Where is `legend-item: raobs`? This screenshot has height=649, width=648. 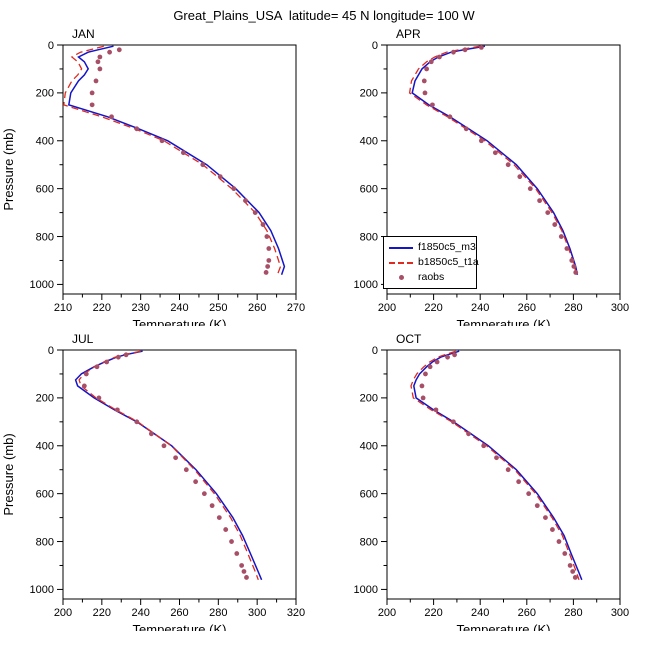
legend-item: raobs is located at coordinates (430, 277).